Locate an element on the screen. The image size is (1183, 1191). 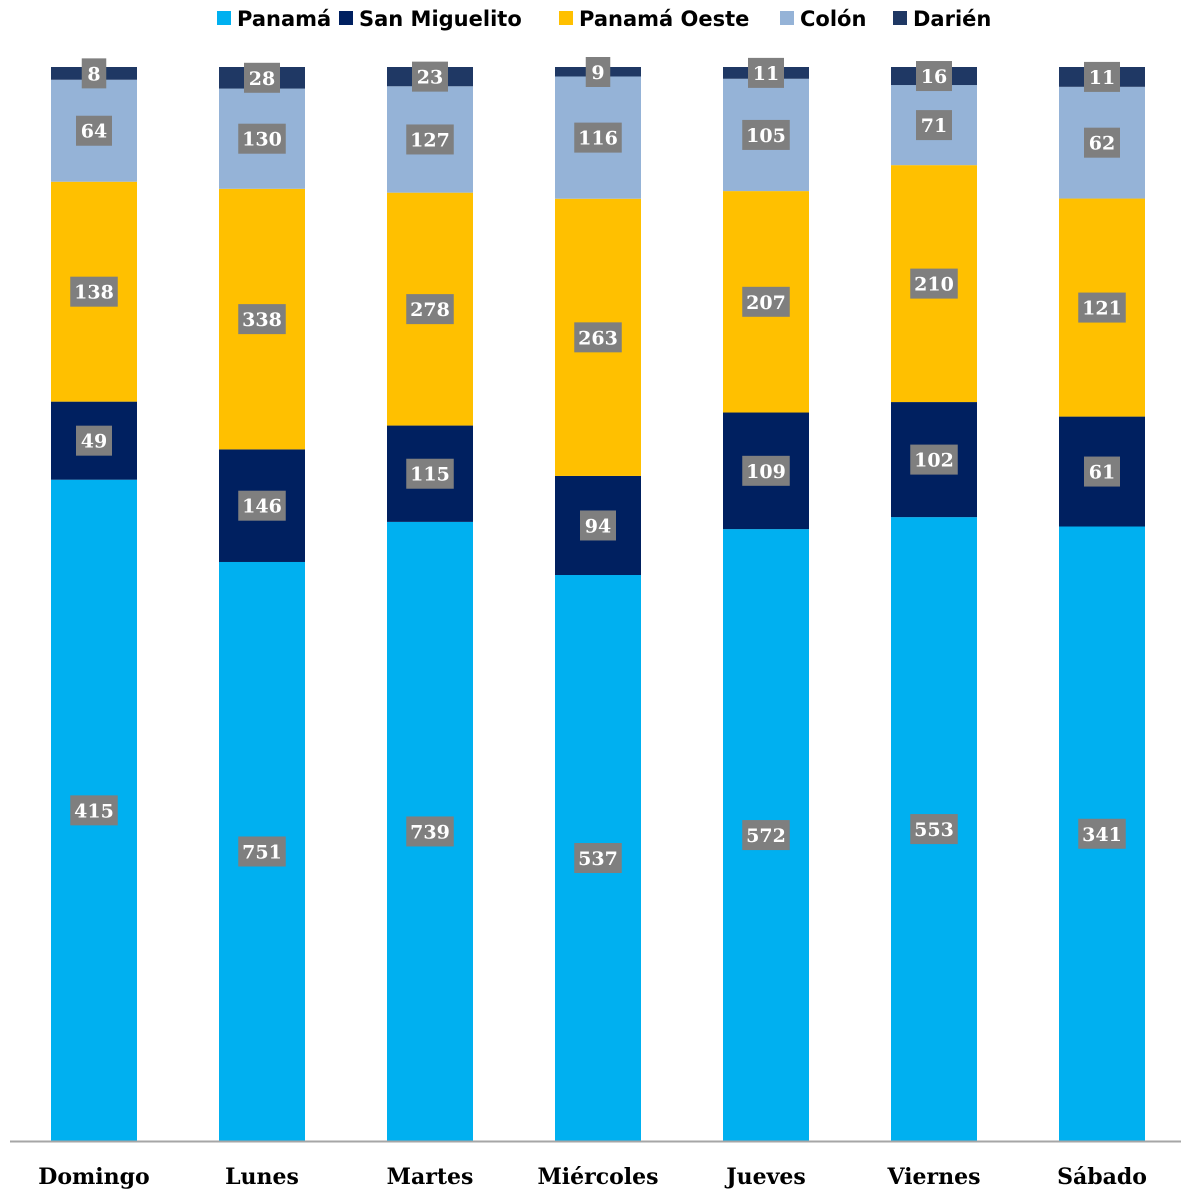
data-label-box-san-miguelito-martes is located at coordinates (430, 473).